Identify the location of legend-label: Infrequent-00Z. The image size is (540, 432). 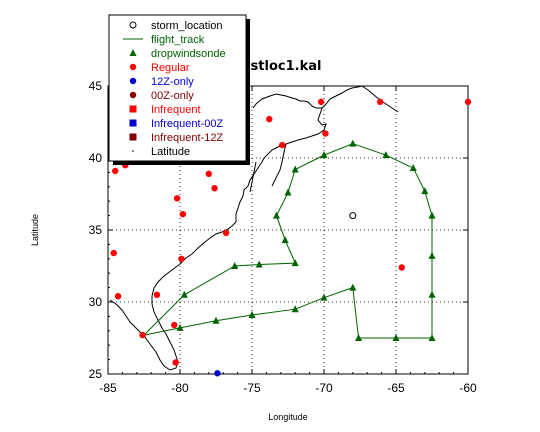
(187, 124).